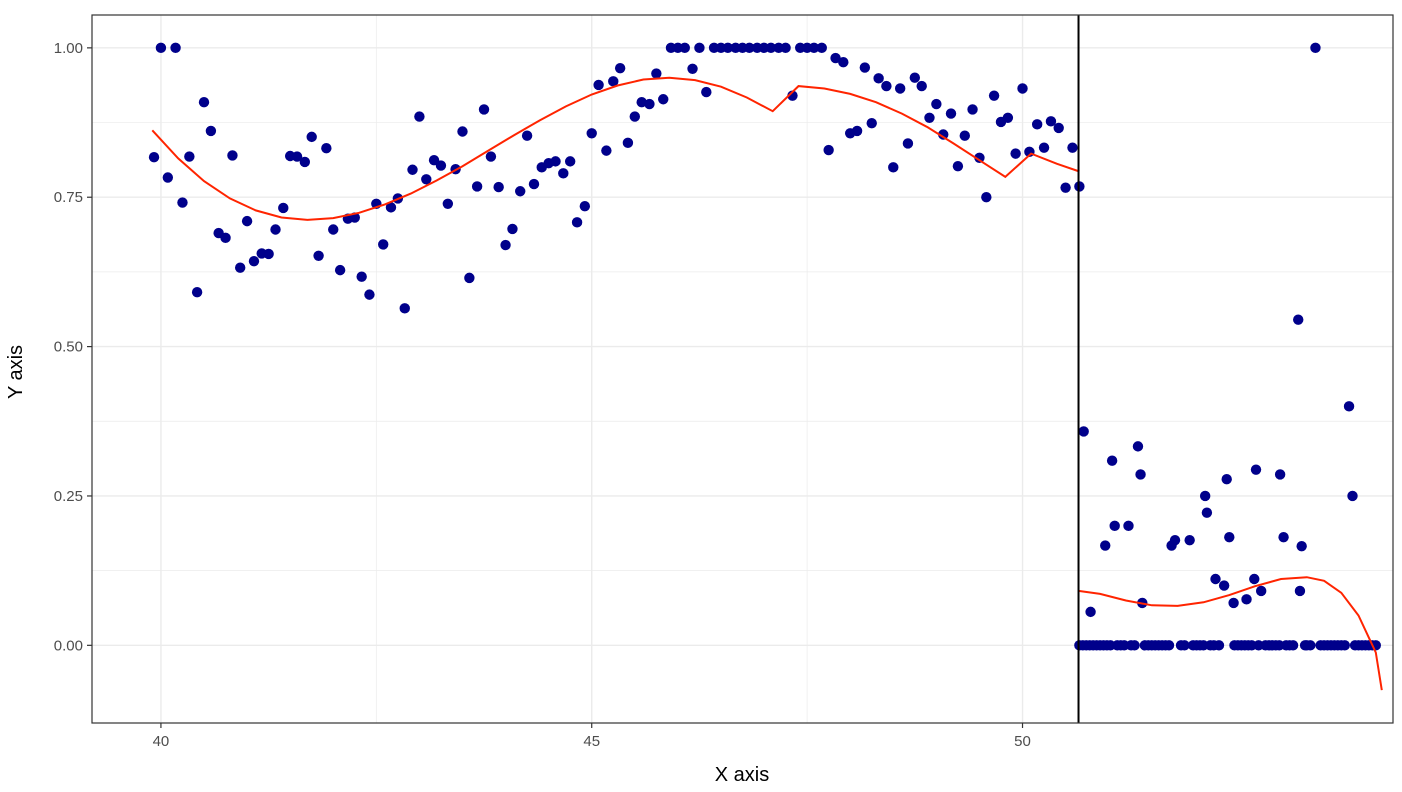  I want to click on x-tick-label: 40, so click(161, 741).